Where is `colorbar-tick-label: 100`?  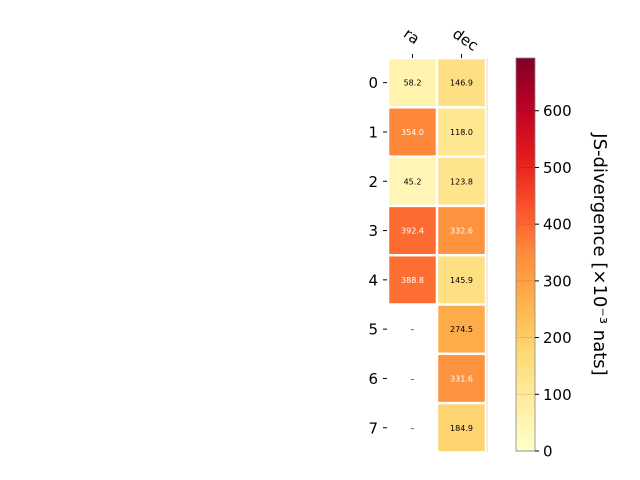 colorbar-tick-label: 100 is located at coordinates (557, 395).